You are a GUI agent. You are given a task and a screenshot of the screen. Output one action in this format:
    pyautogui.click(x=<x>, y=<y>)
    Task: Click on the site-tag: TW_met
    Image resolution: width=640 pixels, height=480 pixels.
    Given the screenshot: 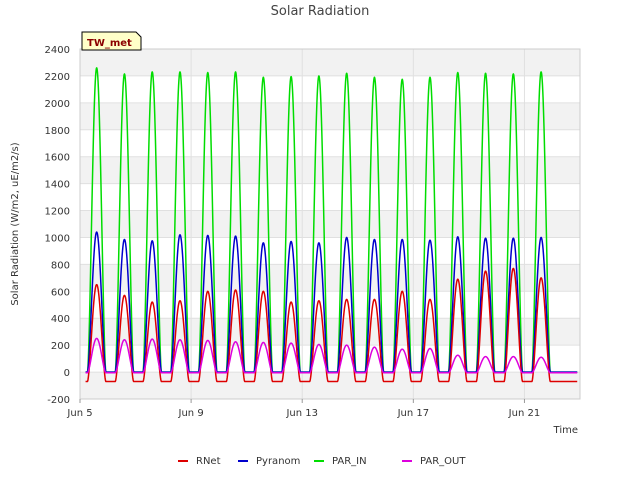 What is the action you would take?
    pyautogui.click(x=111, y=41)
    